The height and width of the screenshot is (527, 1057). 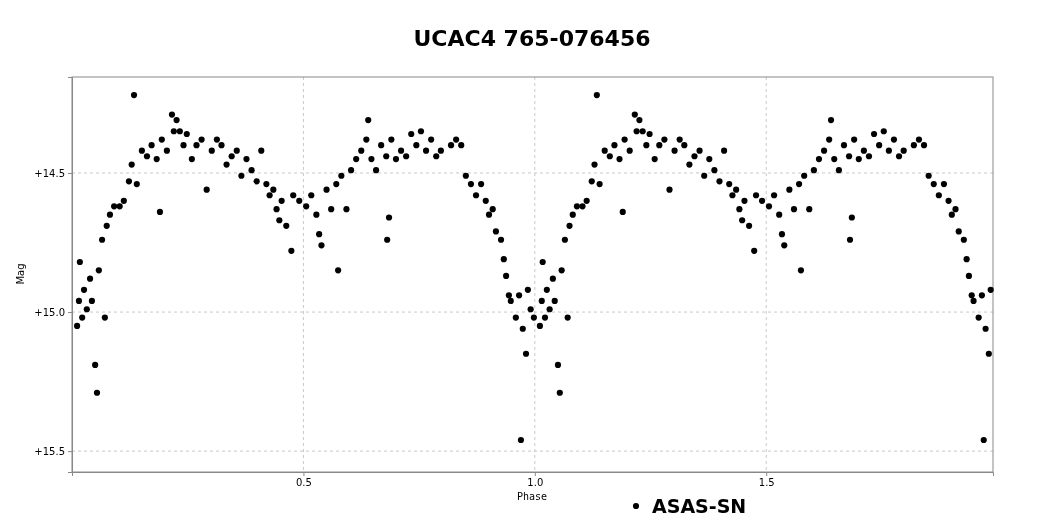 I want to click on chart-title: UCAC4 765-076456, so click(x=532, y=38).